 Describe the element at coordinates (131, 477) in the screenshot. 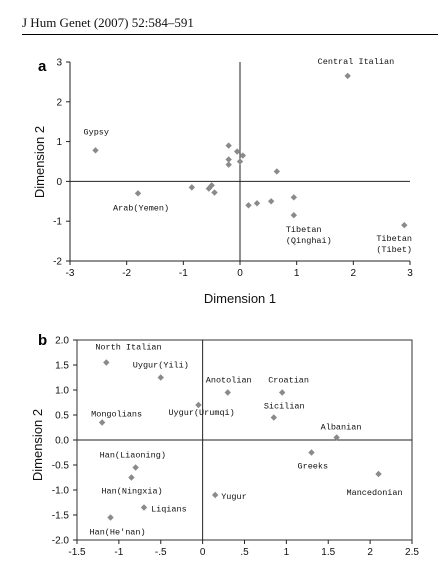

I see `panel-b-point-han-ningxia` at that location.